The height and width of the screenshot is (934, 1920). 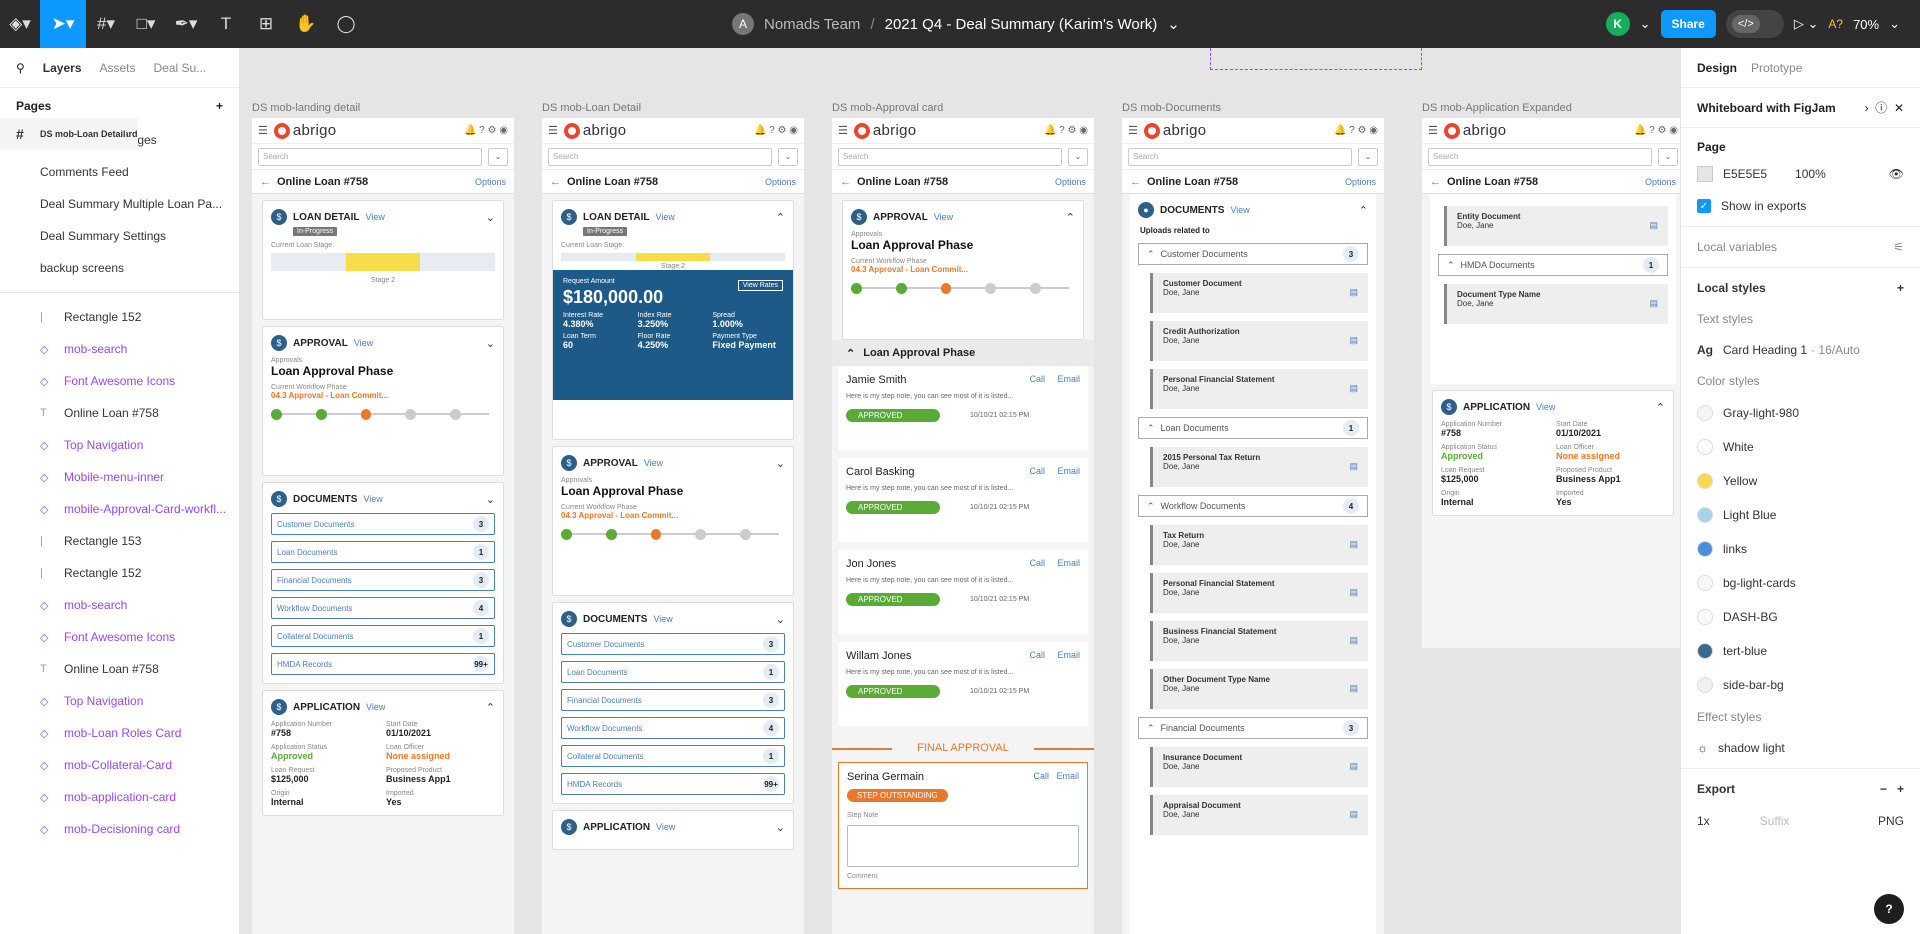 What do you see at coordinates (1891, 789) in the screenshot?
I see `remove-export-icon: − +` at bounding box center [1891, 789].